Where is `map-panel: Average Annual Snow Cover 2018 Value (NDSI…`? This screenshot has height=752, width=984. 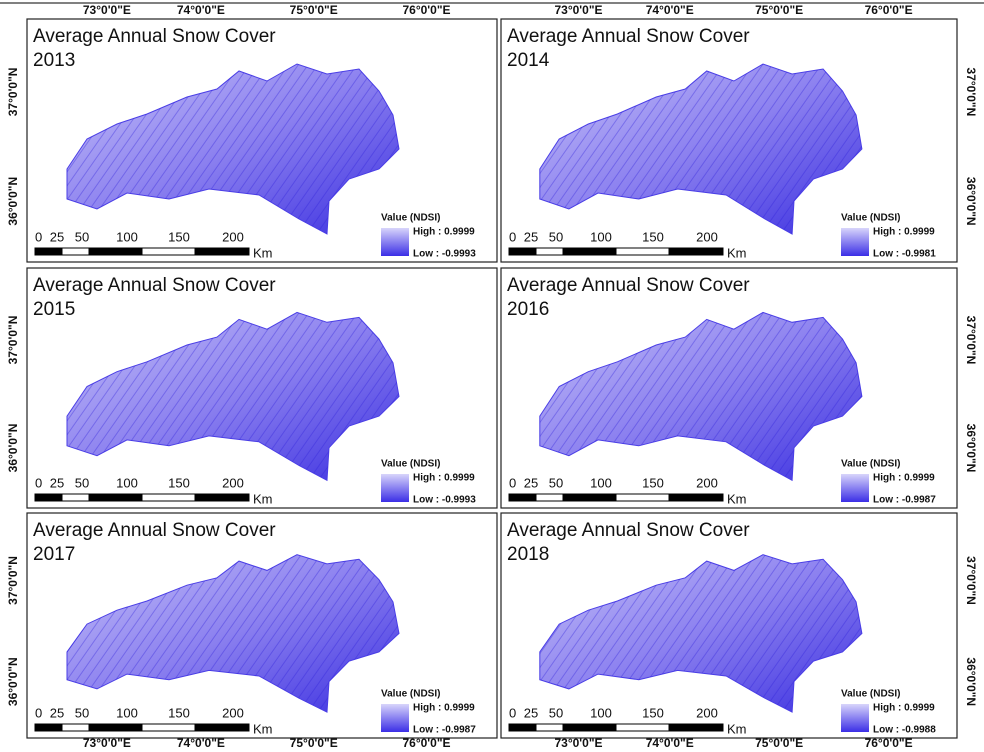 map-panel: Average Annual Snow Cover 2018 Value (NDSI… is located at coordinates (729, 625).